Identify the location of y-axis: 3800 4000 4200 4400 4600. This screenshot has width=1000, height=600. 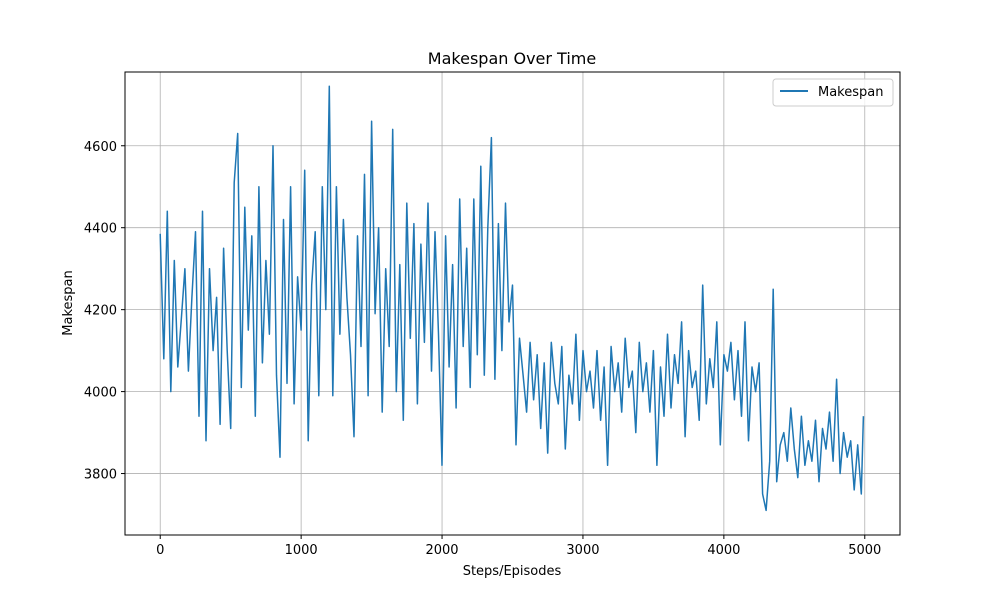
(104, 311).